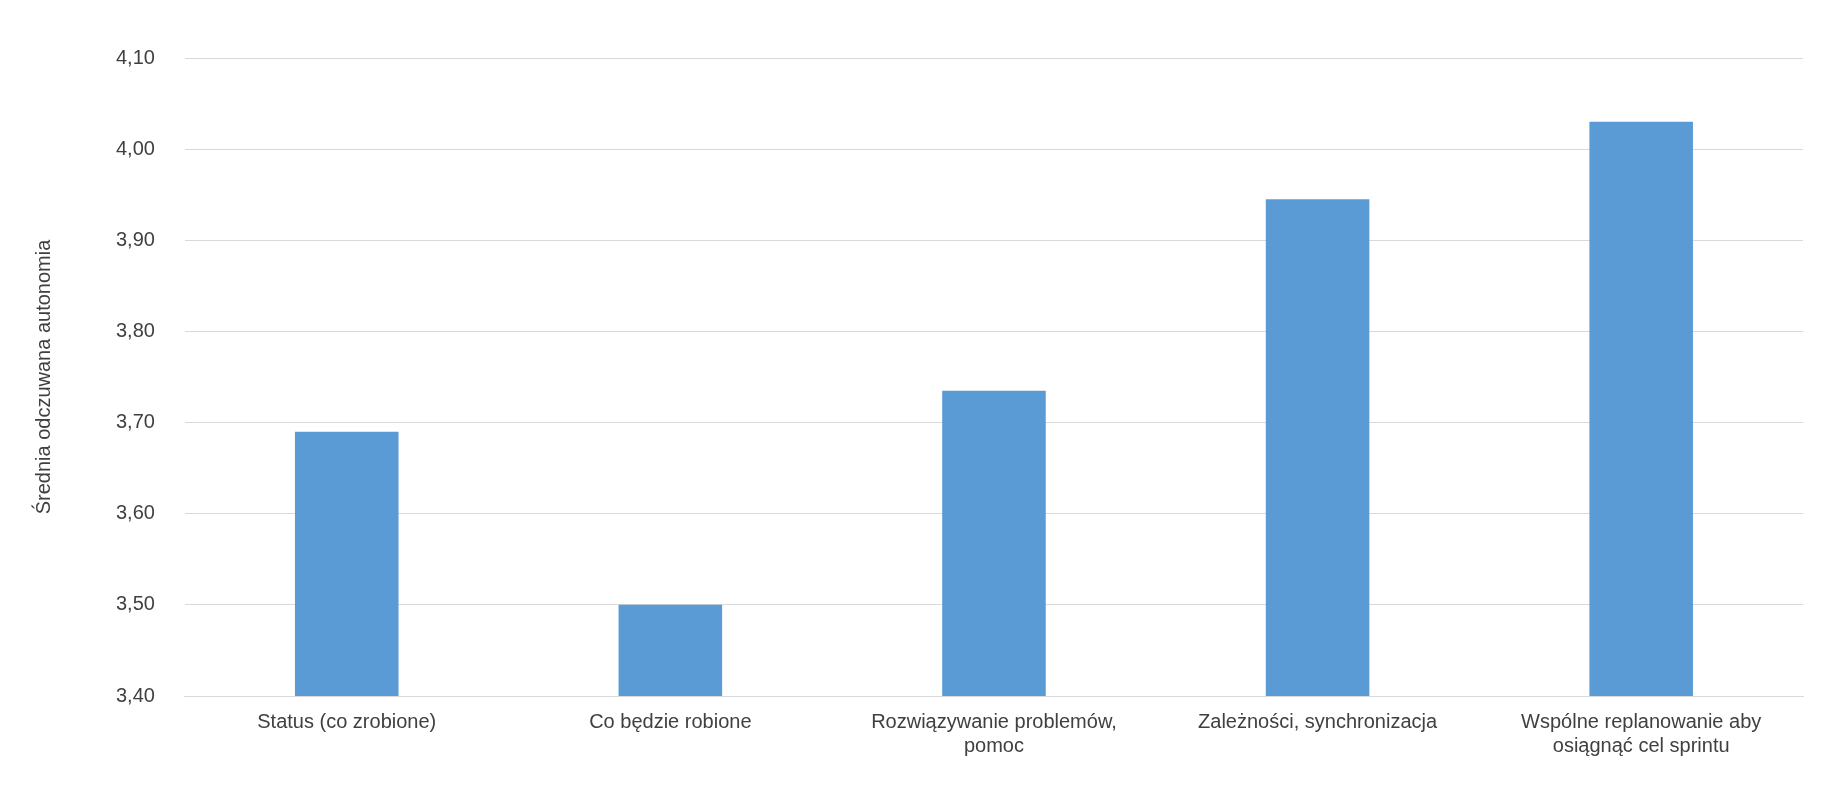  I want to click on x-tick-label: Status (co zrobione), so click(347, 720).